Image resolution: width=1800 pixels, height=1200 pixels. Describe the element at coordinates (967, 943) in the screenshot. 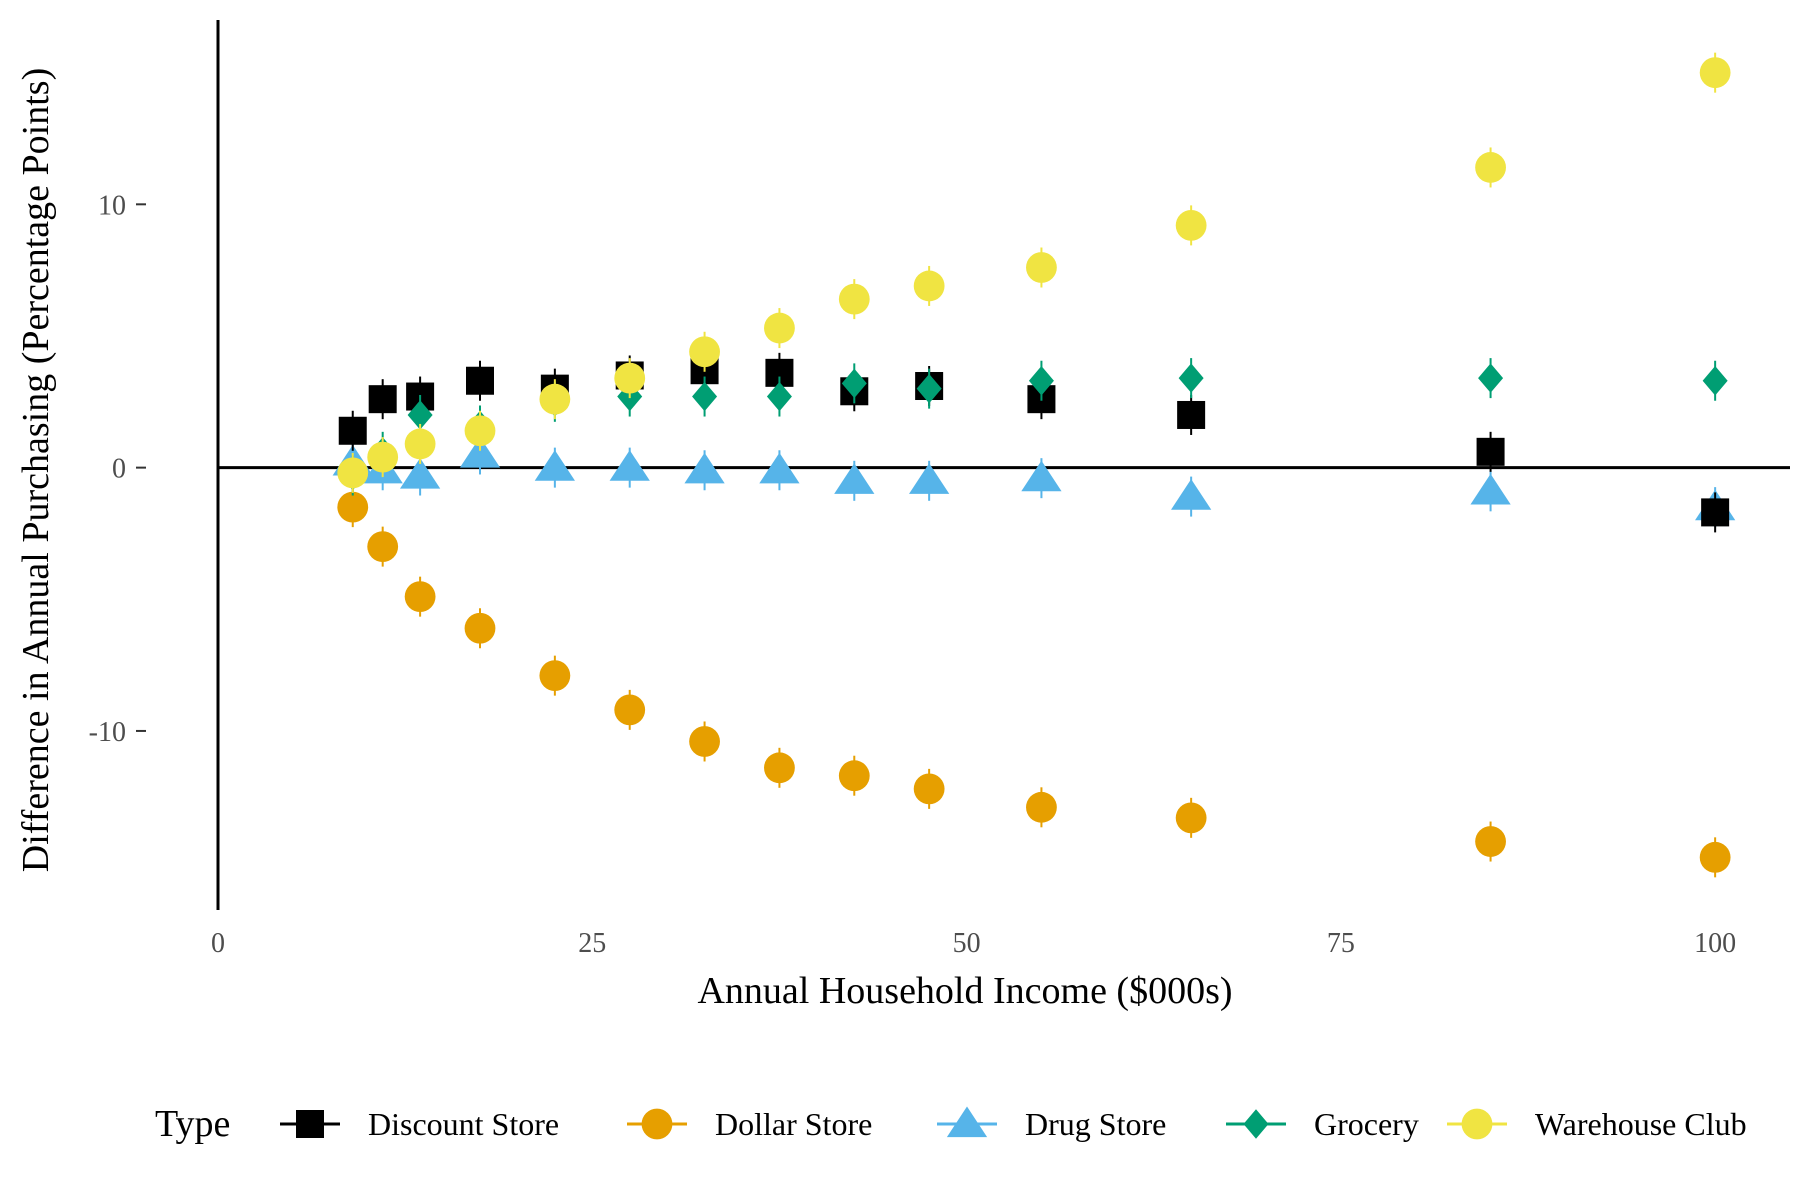

I see `x-tick-label: 50` at that location.